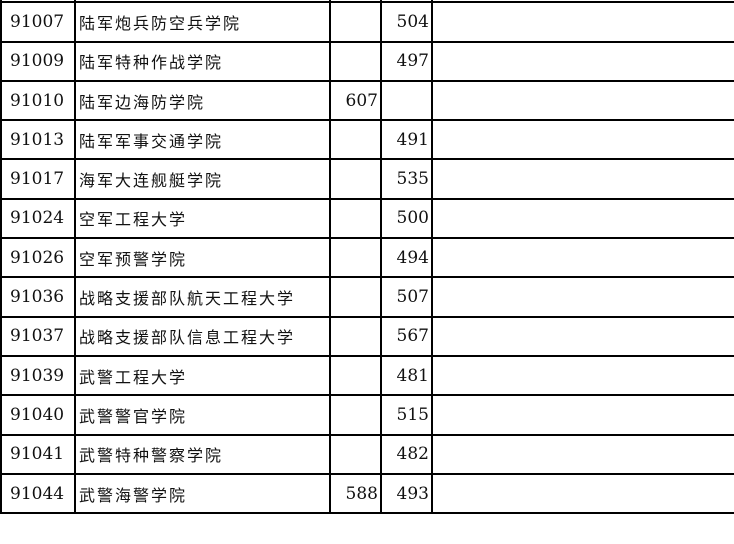 This screenshot has width=734, height=544. I want to click on school-name: 武警警官学院, so click(202, 415).